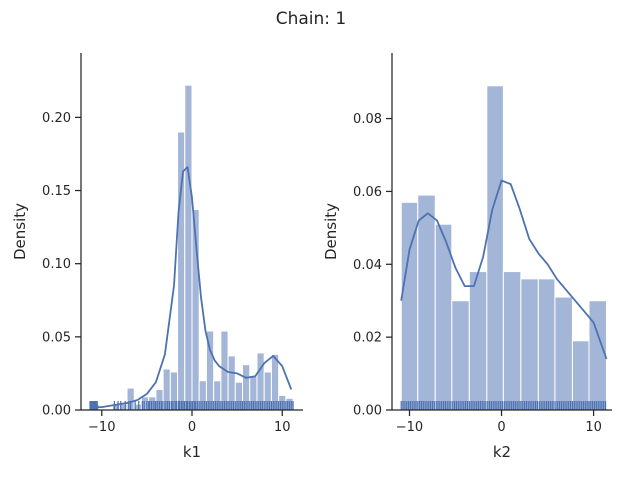 This screenshot has height=477, width=623. Describe the element at coordinates (367, 119) in the screenshot. I see `chart-right-ytick-label-4: 0.08` at that location.